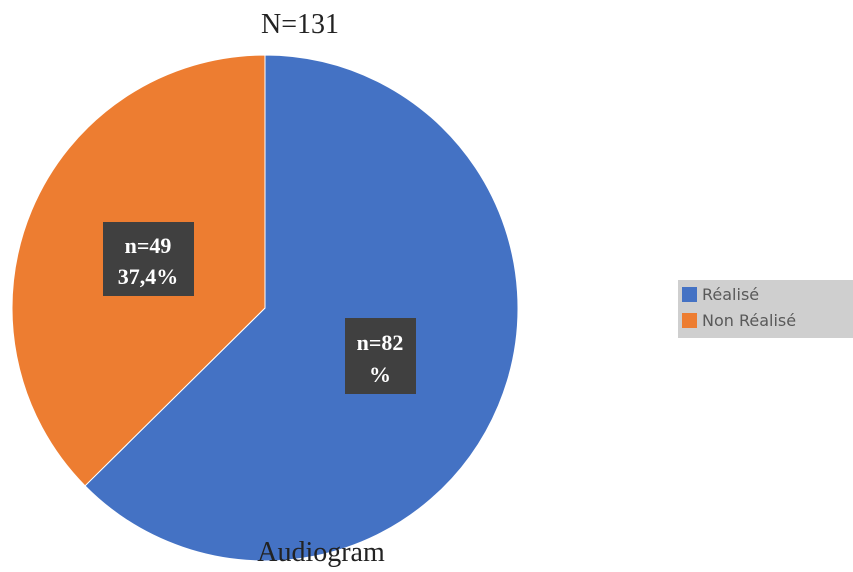 This screenshot has width=853, height=572. I want to click on data-label-realise: n=82 %, so click(380, 356).